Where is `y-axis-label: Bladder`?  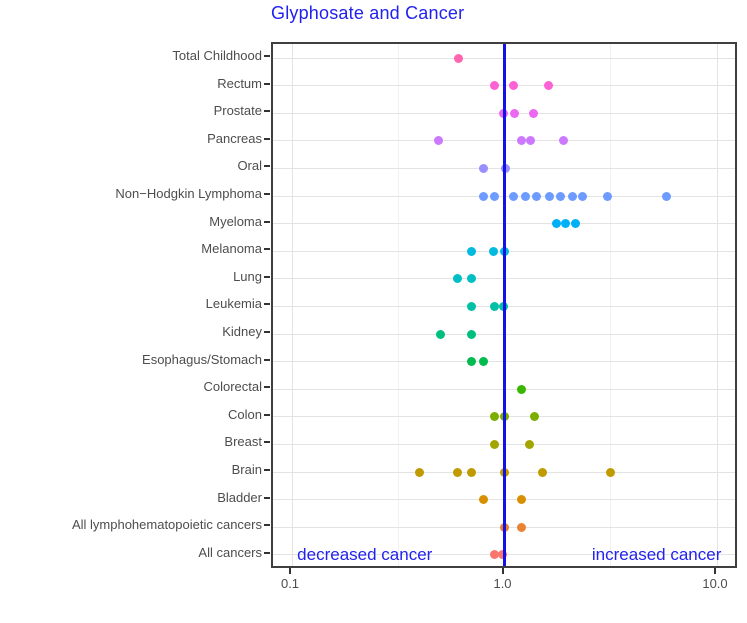 y-axis-label: Bladder is located at coordinates (239, 497).